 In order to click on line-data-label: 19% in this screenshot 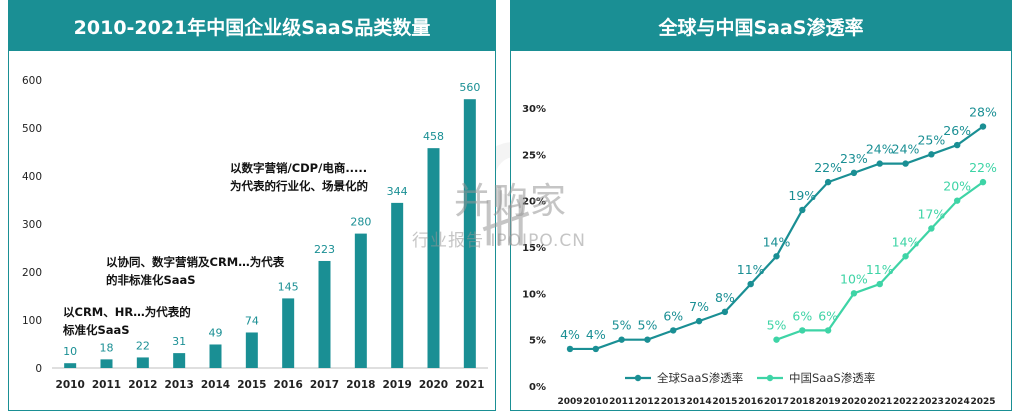, I will do `click(802, 195)`.